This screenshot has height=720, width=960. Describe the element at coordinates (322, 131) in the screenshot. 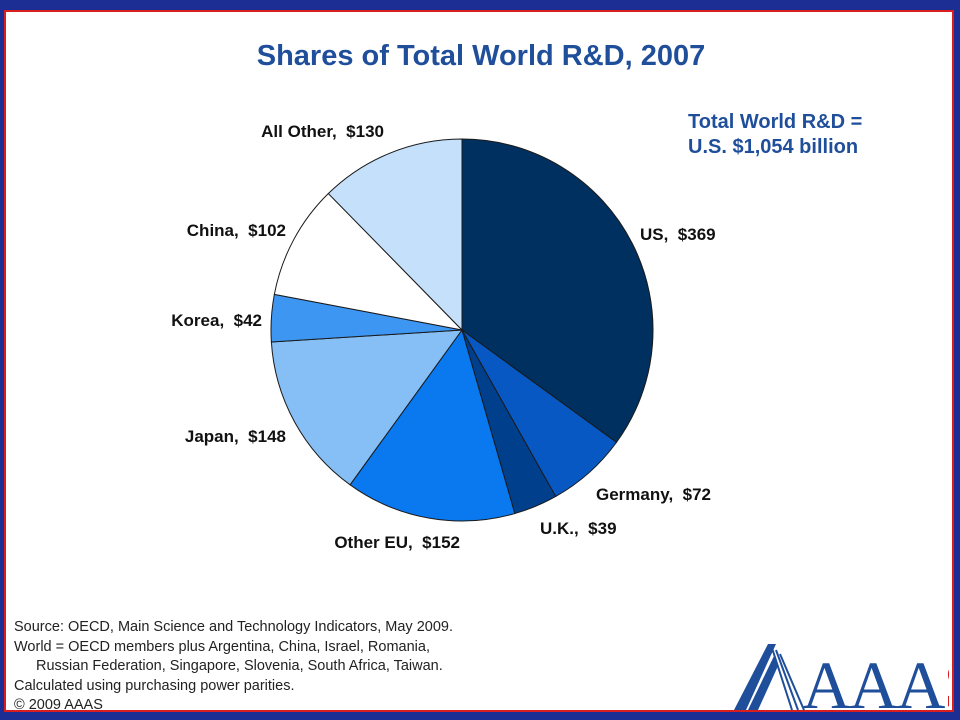

I see `pie-label-all-other: All Other, $130` at that location.